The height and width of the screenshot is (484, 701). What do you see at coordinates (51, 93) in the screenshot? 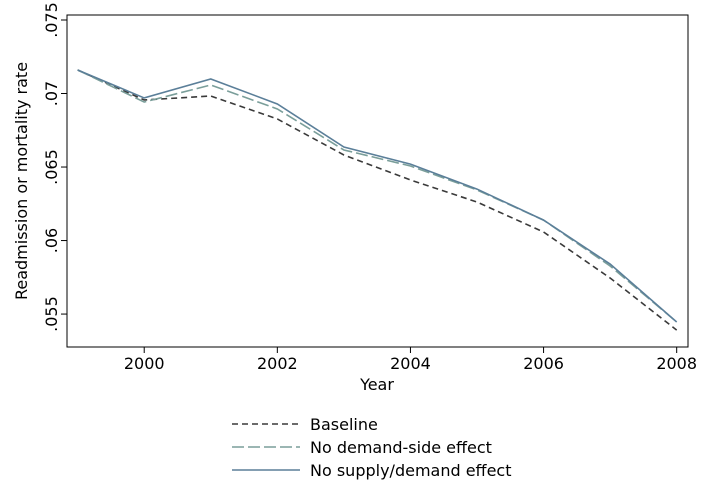
I see `y-tick-label: .07` at bounding box center [51, 93].